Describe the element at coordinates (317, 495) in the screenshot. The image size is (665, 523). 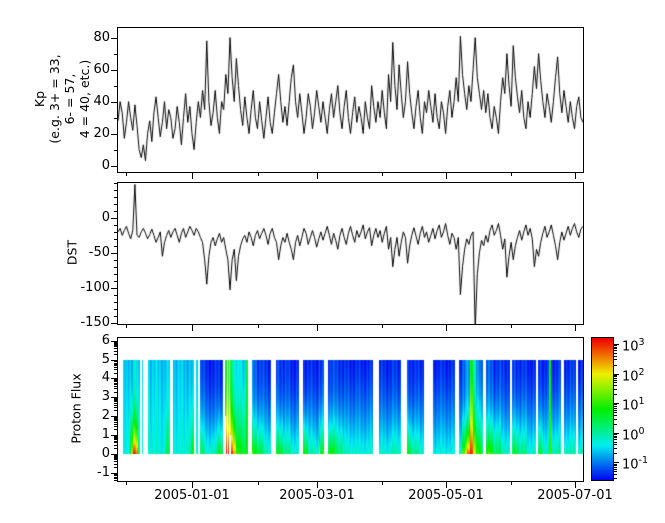
I see `x-tick-label: 2005-03-01` at that location.